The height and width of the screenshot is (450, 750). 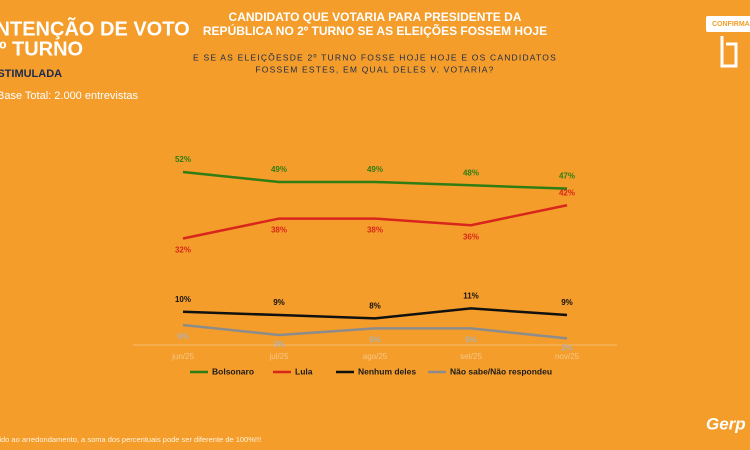 I want to click on x-tick-label: jul/25, so click(x=278, y=356).